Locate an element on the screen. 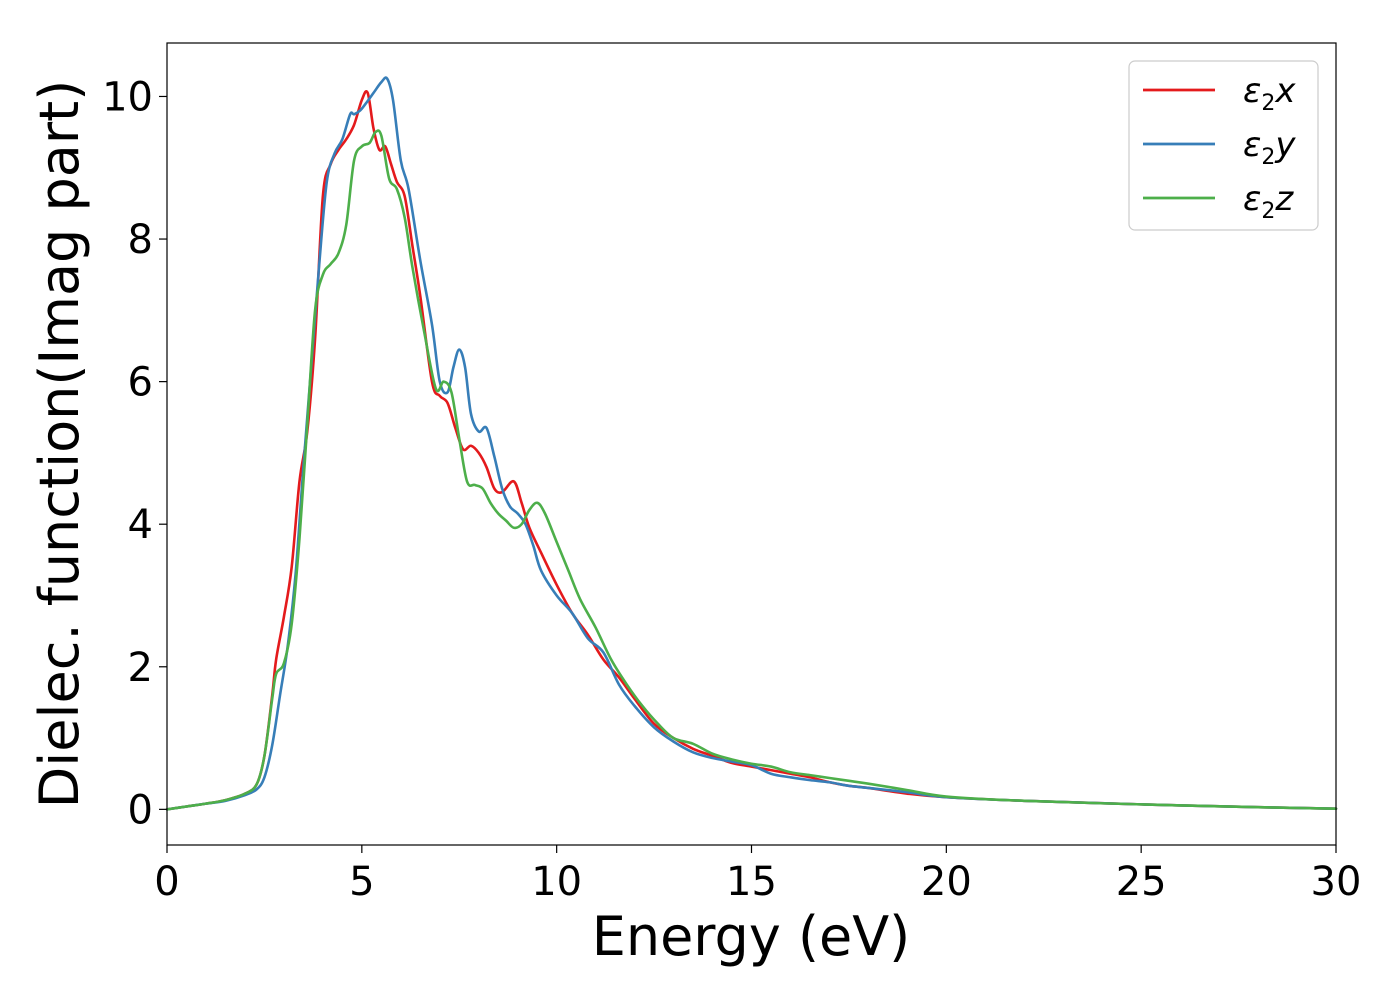 The width and height of the screenshot is (1400, 1000). y-tick-label: 8 is located at coordinates (140, 240).